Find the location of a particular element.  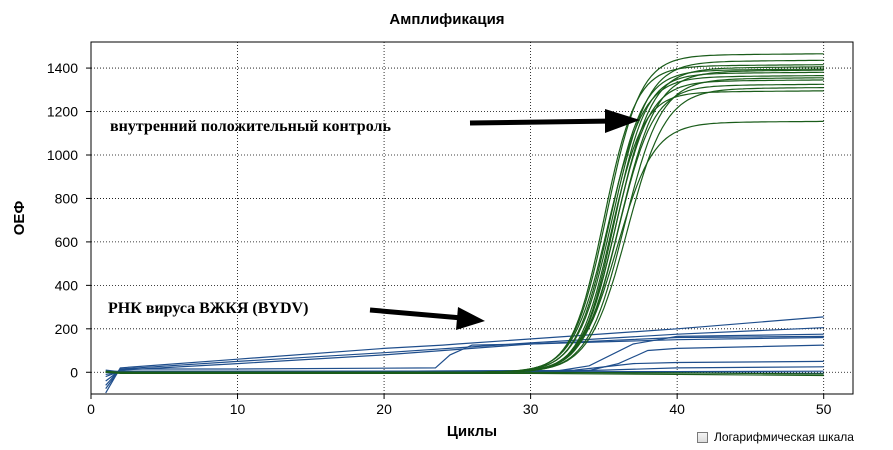

y-tick-label: 1200 is located at coordinates (62, 112).